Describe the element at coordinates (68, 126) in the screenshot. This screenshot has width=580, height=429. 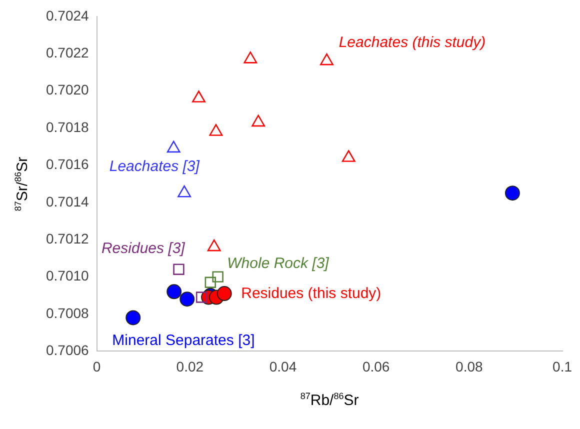
I see `y-tick-label: 0.7018` at that location.